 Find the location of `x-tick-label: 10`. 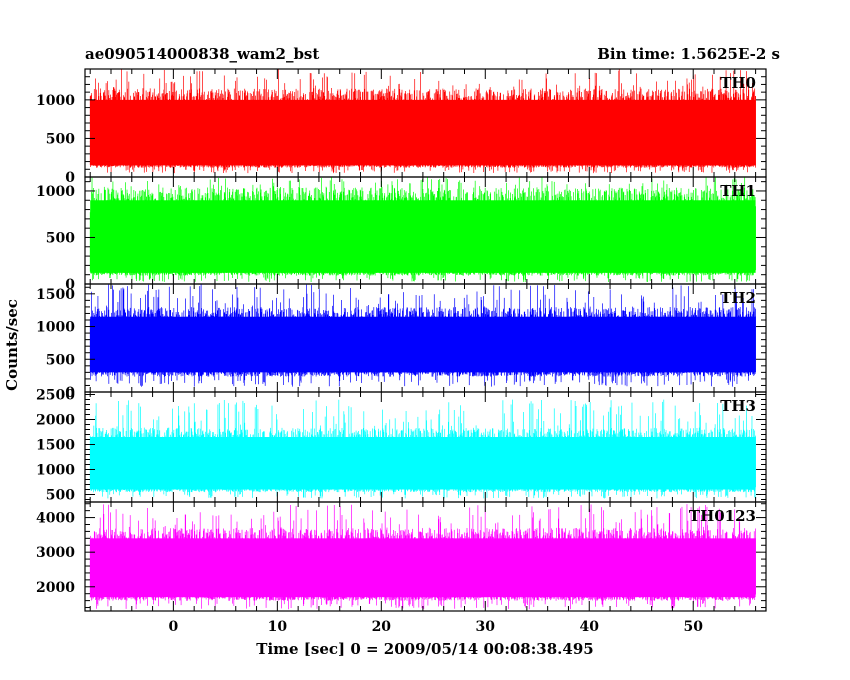

x-tick-label: 10 is located at coordinates (278, 627).